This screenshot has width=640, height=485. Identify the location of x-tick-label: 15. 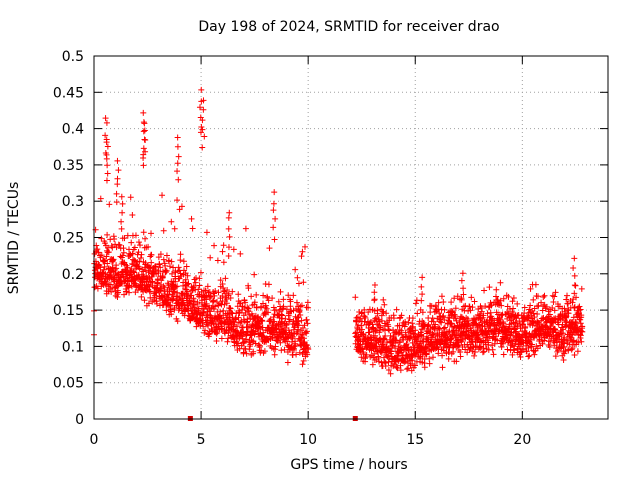
(415, 440).